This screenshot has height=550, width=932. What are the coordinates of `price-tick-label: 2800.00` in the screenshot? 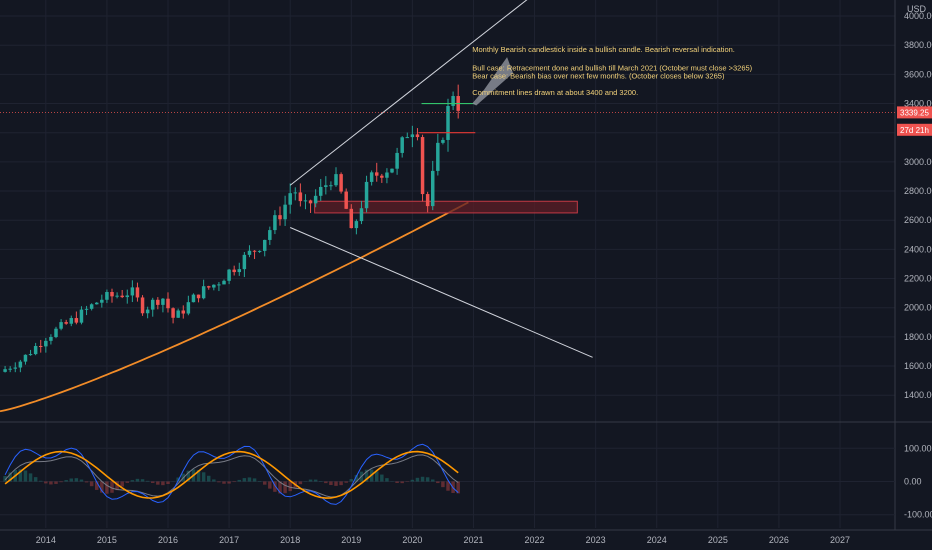 It's located at (918, 191).